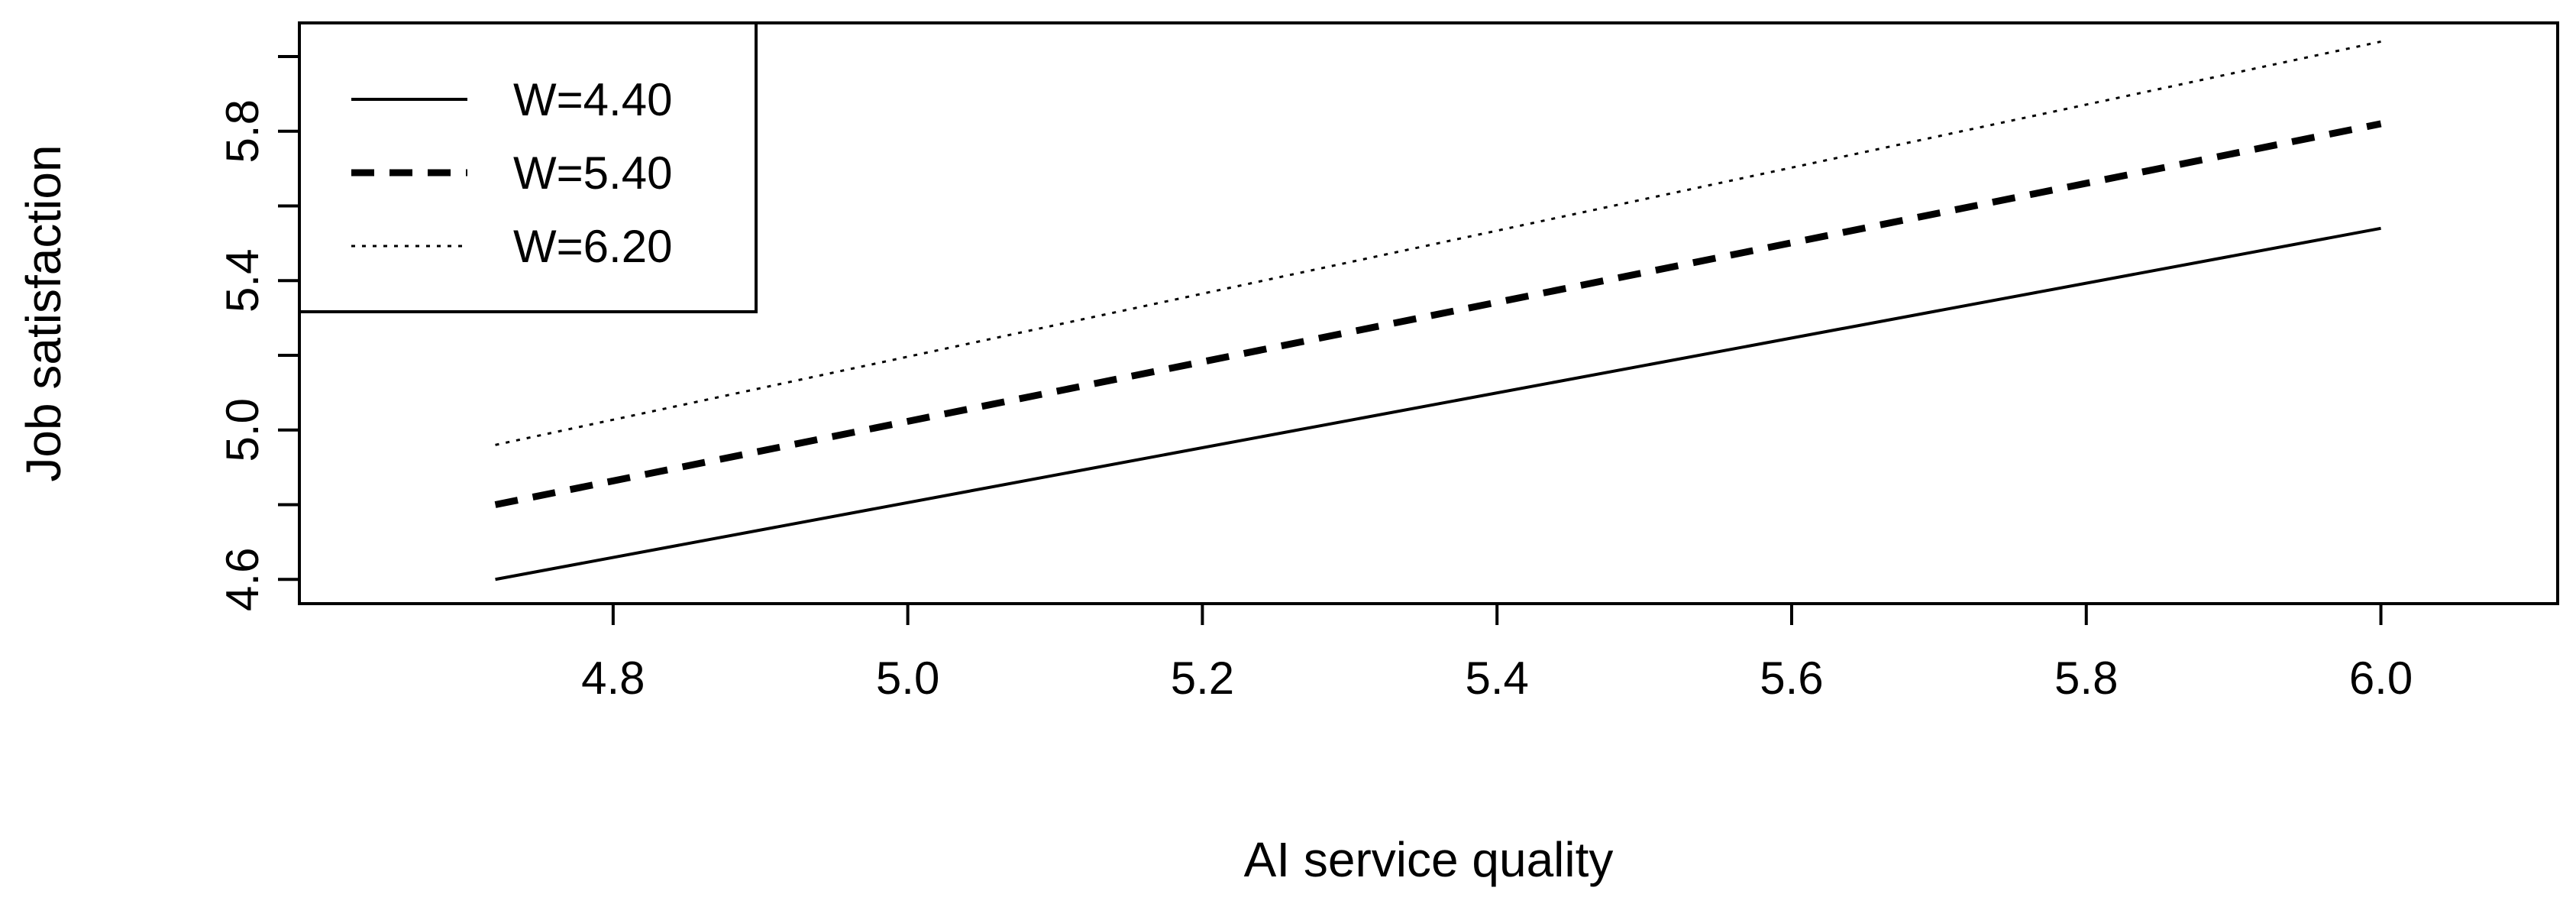 The height and width of the screenshot is (907, 2576). What do you see at coordinates (2086, 679) in the screenshot?
I see `x-tick-label: 5.8` at bounding box center [2086, 679].